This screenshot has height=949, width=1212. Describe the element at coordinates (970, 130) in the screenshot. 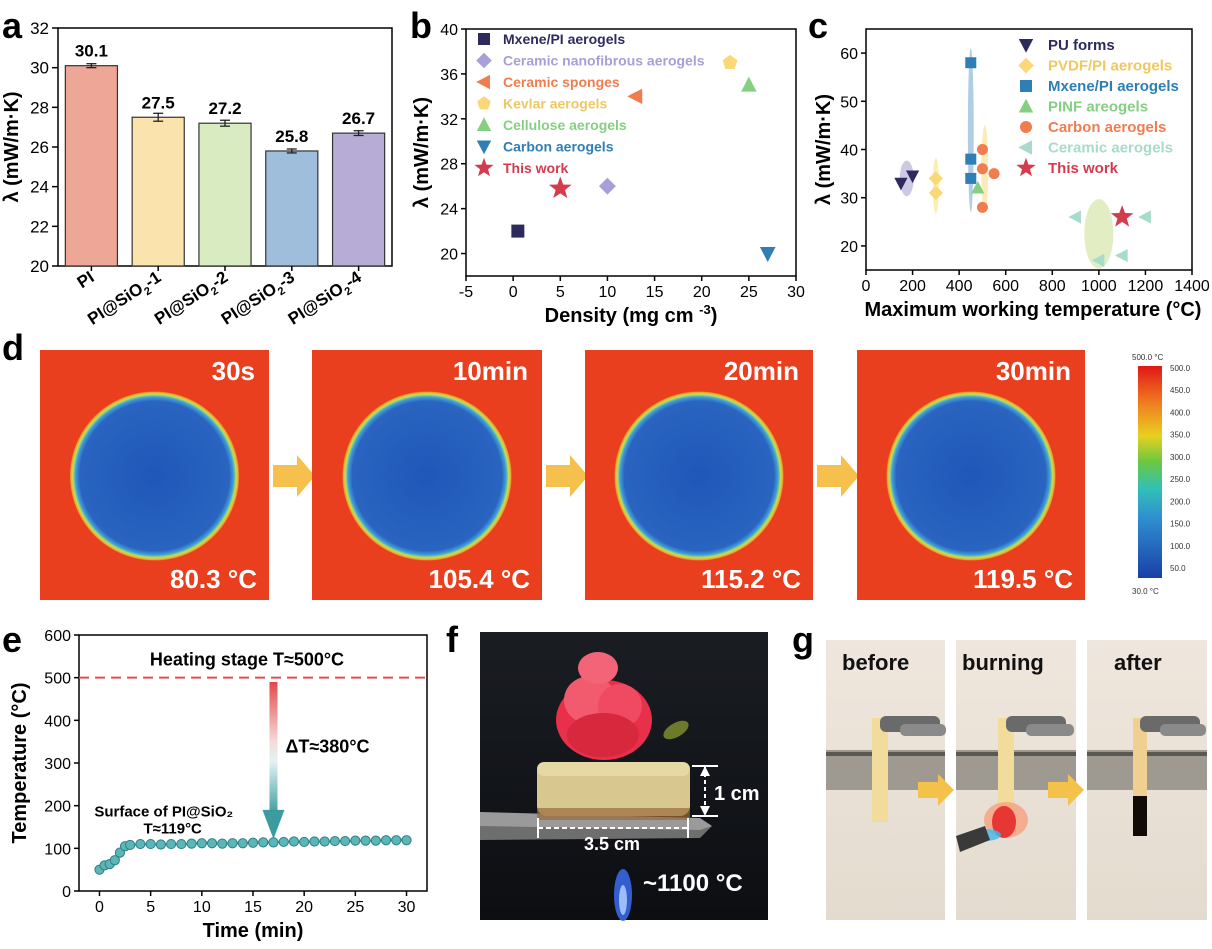

I see `group-ellipse-mxene` at that location.